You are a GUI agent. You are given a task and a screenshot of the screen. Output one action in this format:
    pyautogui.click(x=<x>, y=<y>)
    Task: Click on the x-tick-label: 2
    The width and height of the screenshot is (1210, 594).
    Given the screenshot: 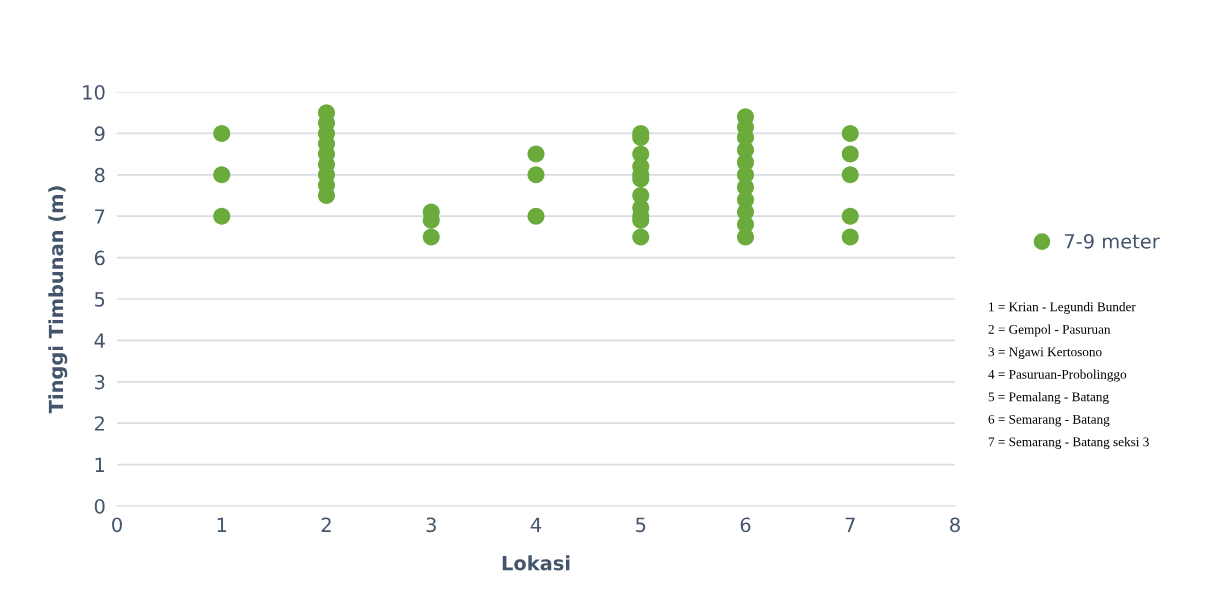 What is the action you would take?
    pyautogui.click(x=326, y=524)
    